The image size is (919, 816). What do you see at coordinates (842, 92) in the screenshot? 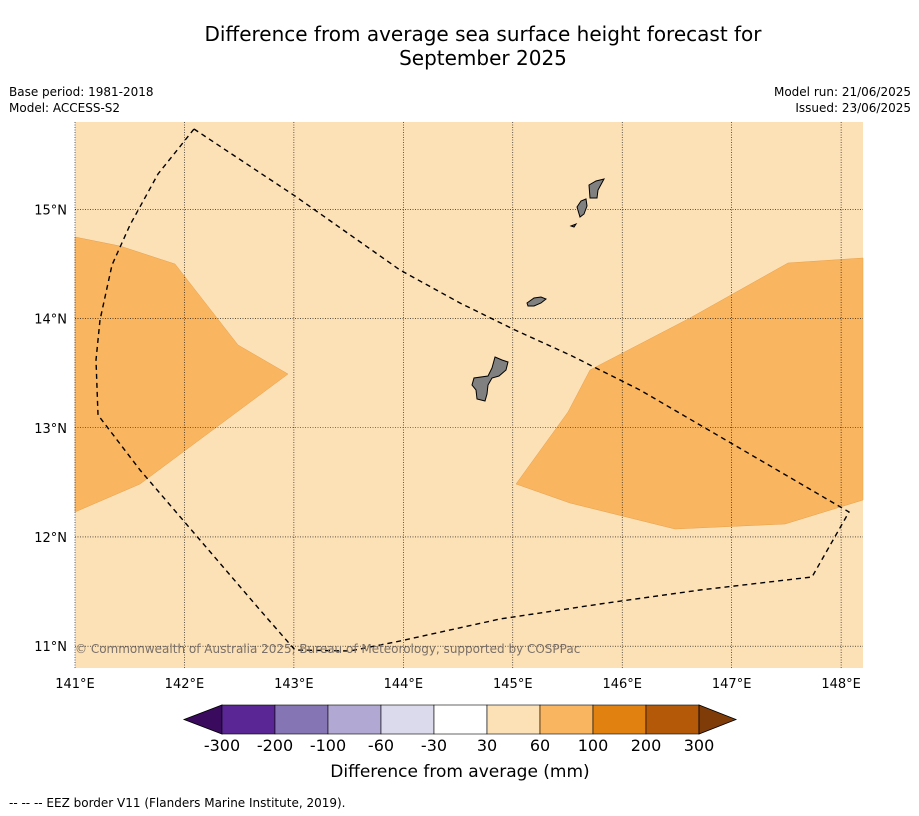
I see `model-run-text: Model run: 21/06/2025` at bounding box center [842, 92].